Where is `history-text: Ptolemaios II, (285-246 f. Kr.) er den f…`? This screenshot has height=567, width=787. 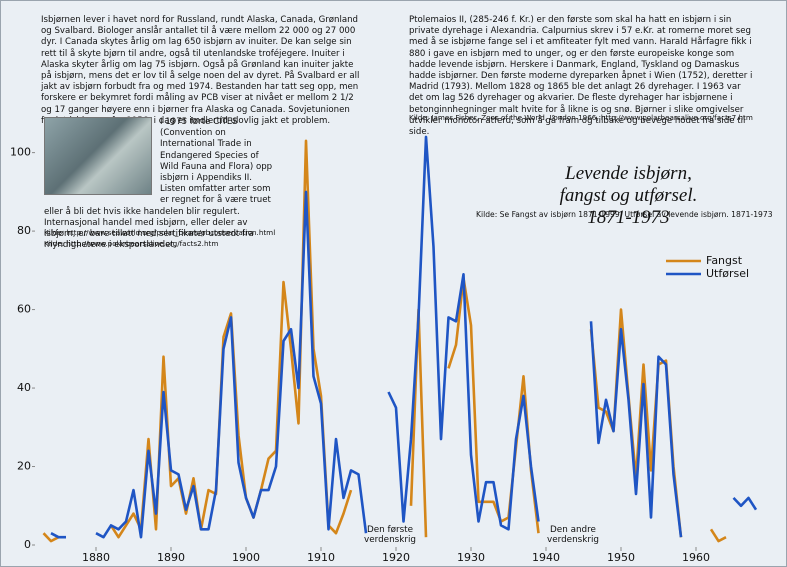
history-text: Ptolemaios II, (285-246 f. Kr.) er den f… is located at coordinates (581, 76).